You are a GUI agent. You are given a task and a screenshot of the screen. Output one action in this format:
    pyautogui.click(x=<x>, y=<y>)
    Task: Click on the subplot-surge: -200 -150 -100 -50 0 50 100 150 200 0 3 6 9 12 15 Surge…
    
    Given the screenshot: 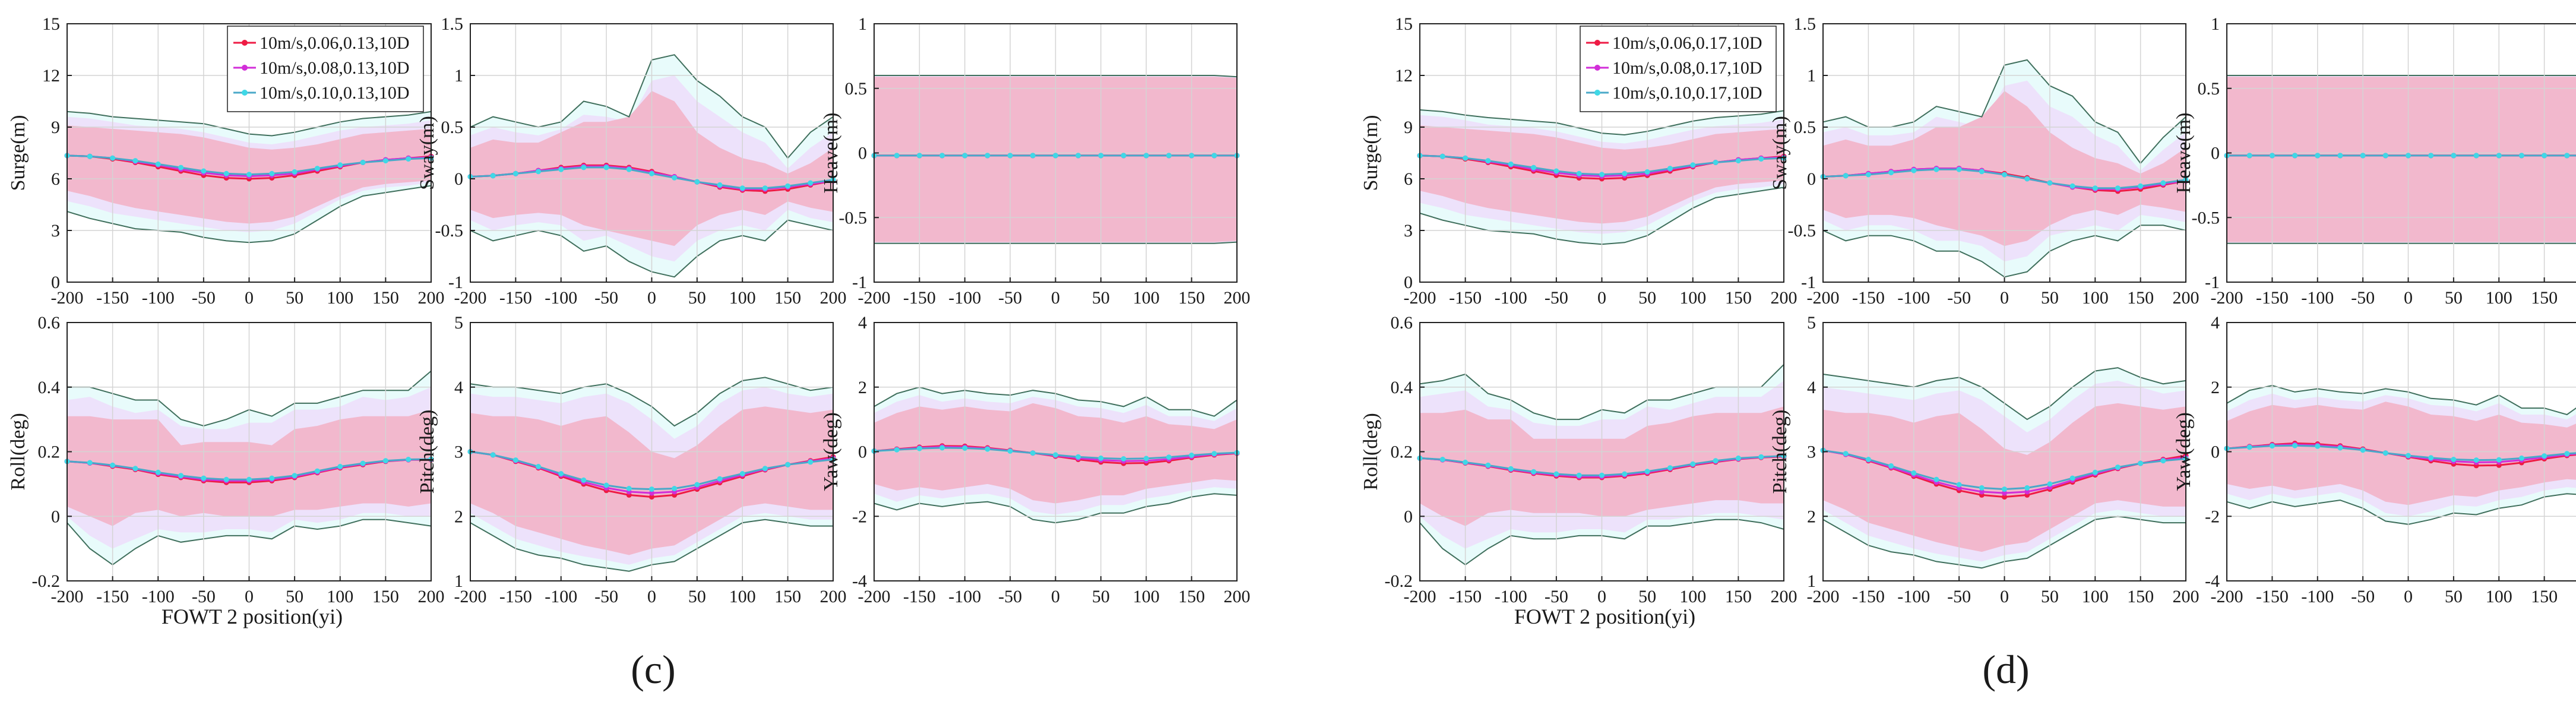 What is the action you would take?
    pyautogui.click(x=226, y=161)
    